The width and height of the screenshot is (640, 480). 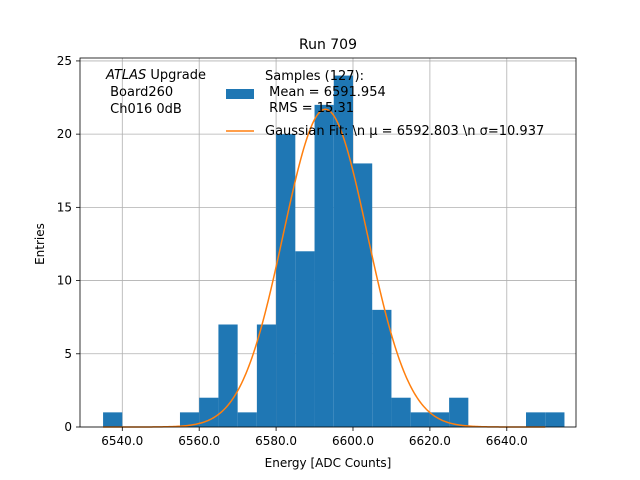 I want to click on y-tick-label: 20, so click(x=64, y=134).